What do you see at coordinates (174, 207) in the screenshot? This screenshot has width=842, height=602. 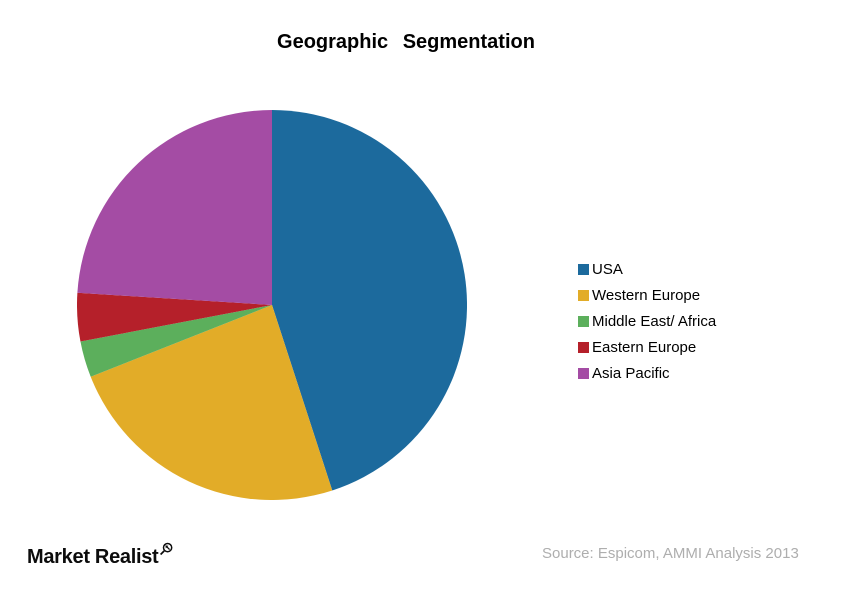 I see `pie-slice-asia-pacific` at bounding box center [174, 207].